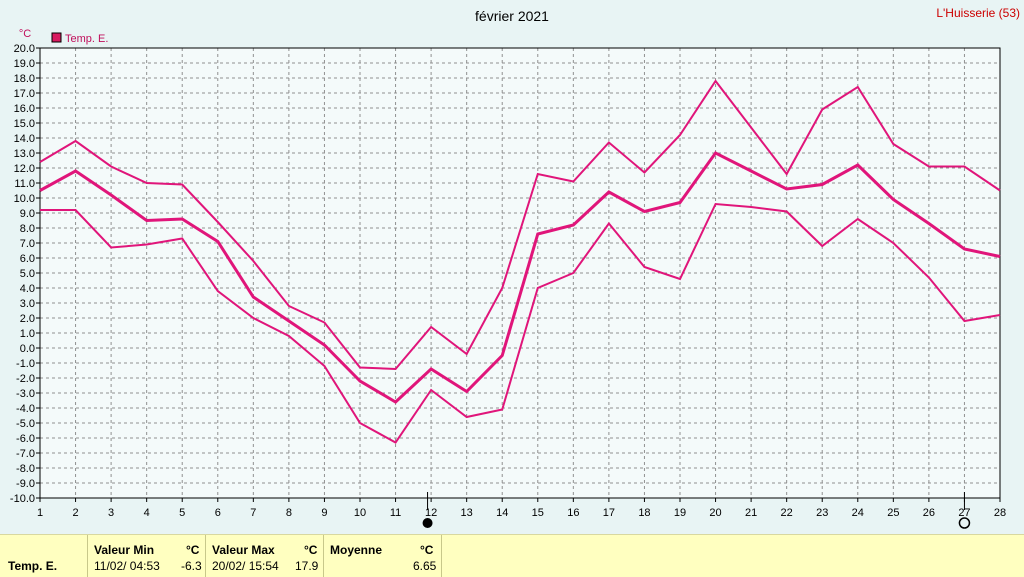 This screenshot has width=1024, height=577. Describe the element at coordinates (24, 64) in the screenshot. I see `y-tick-label: 19.0` at that location.